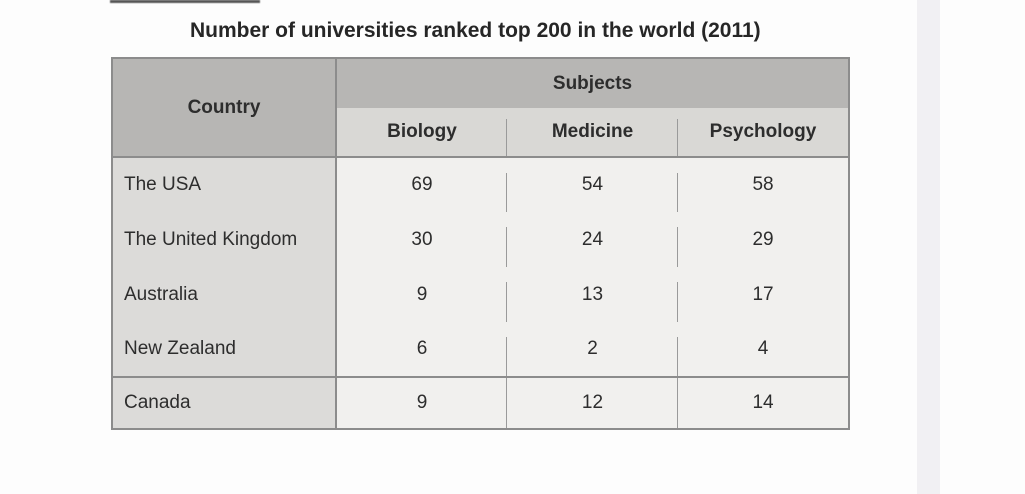 This screenshot has height=494, width=1025. I want to click on table-row-canada: Canada 9 12 14, so click(481, 402).